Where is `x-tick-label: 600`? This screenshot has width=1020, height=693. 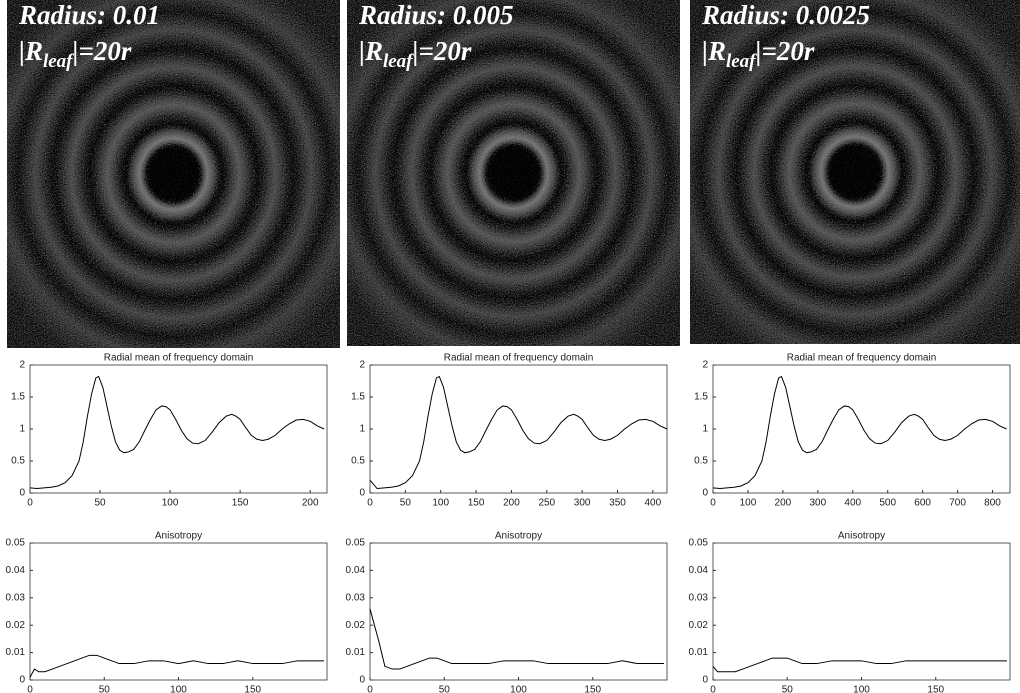 x-tick-label: 600 is located at coordinates (922, 503).